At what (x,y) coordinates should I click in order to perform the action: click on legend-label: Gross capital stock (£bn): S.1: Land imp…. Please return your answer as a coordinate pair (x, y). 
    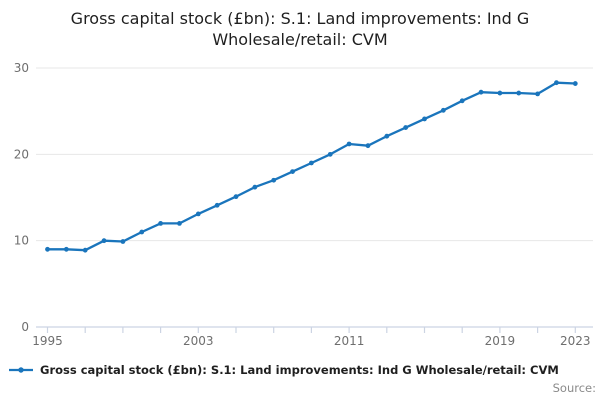
    Looking at the image, I should click on (299, 370).